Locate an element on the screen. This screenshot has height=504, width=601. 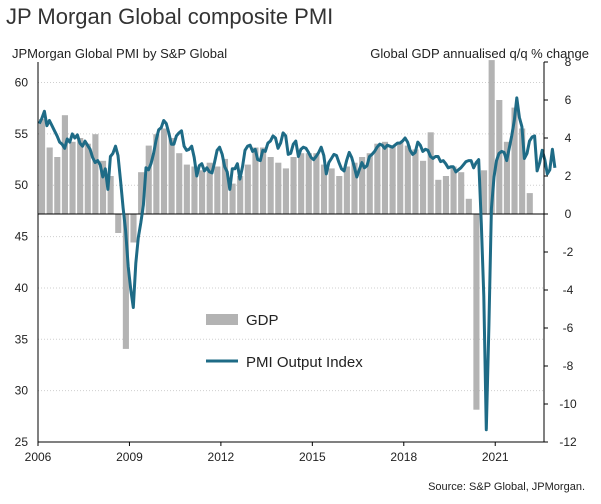
left-tick-label: 60 is located at coordinates (22, 83).